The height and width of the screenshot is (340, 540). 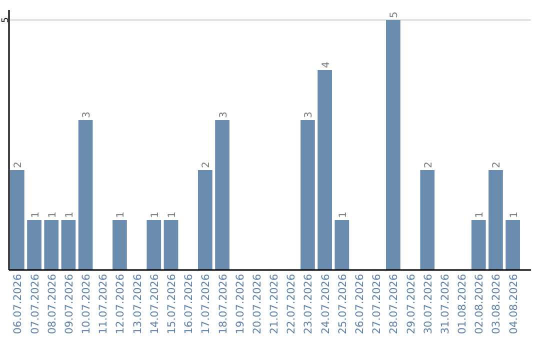 What do you see at coordinates (308, 304) in the screenshot?
I see `x-tick-label: 23.07.2026` at bounding box center [308, 304].